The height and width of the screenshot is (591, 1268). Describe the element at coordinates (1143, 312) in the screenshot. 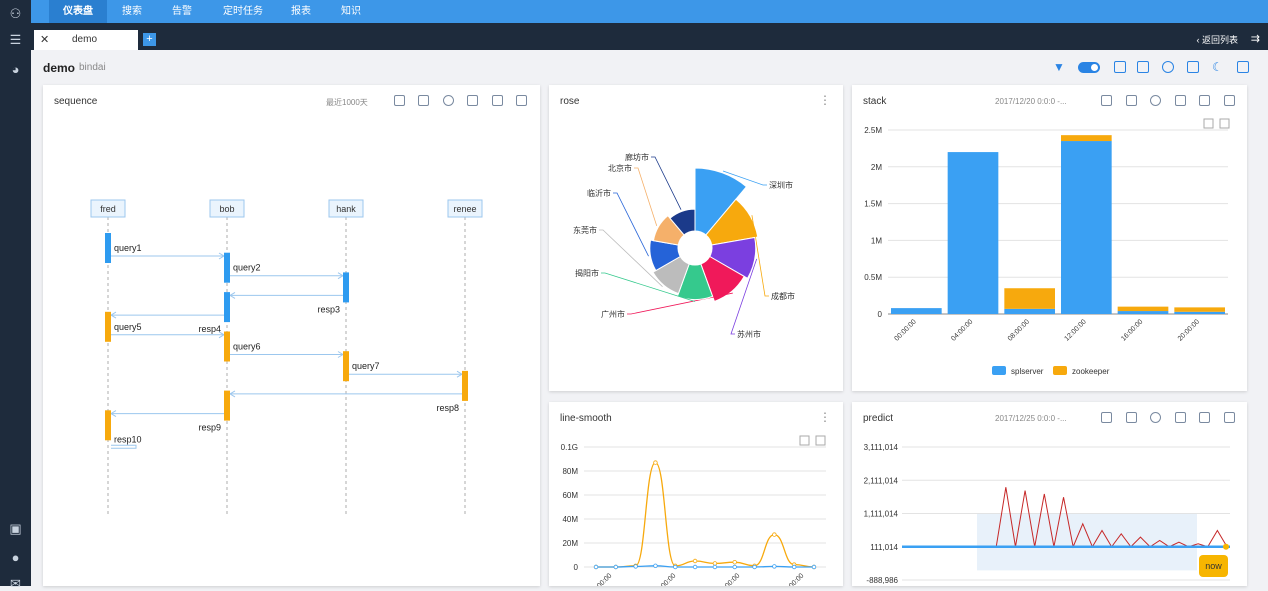

I see `bar-splserver` at that location.